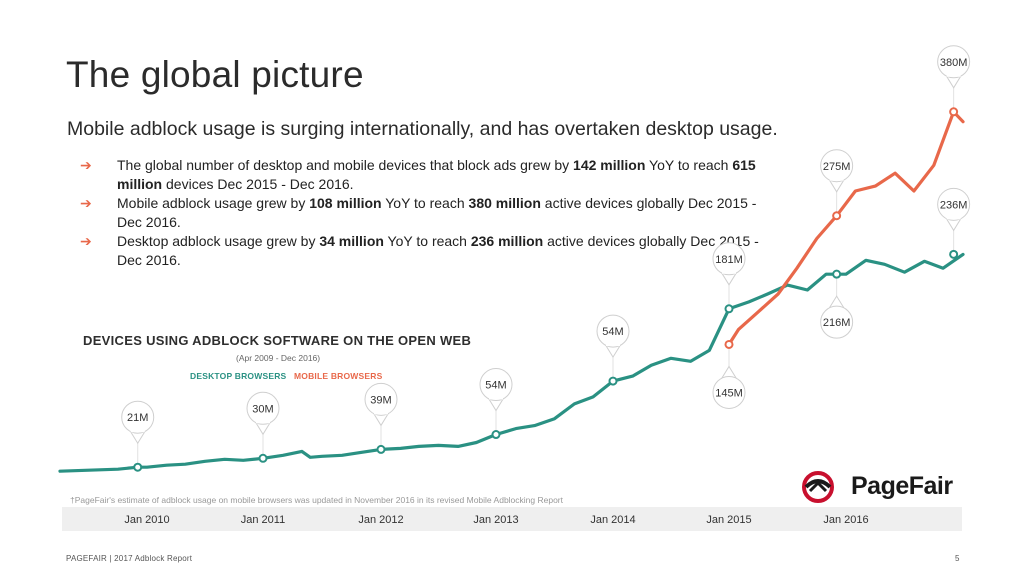  I want to click on slide-title: The global picture, so click(215, 74).